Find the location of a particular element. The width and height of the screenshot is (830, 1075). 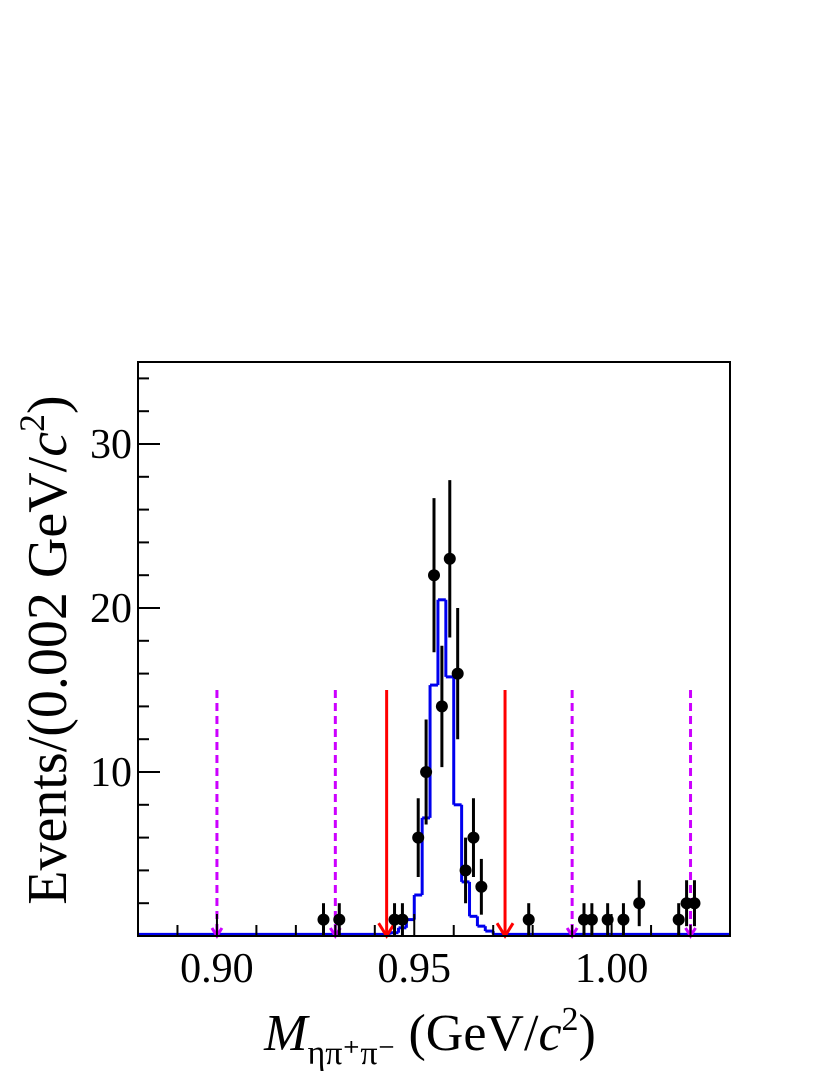

y-tick-label: 10 is located at coordinates (111, 773).